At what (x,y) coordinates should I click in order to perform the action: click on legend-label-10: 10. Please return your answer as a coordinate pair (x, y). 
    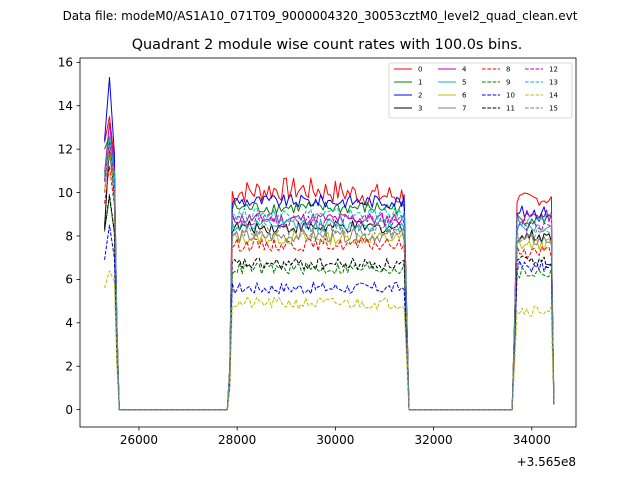
    Looking at the image, I should click on (510, 96).